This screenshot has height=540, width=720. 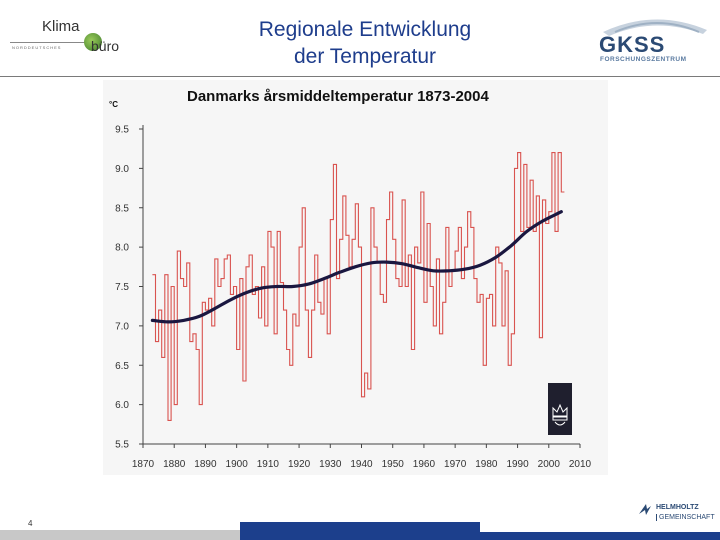 I want to click on helmholtz-logo: HELMHOLTZ GEMEINSCHAFT, so click(x=677, y=514).